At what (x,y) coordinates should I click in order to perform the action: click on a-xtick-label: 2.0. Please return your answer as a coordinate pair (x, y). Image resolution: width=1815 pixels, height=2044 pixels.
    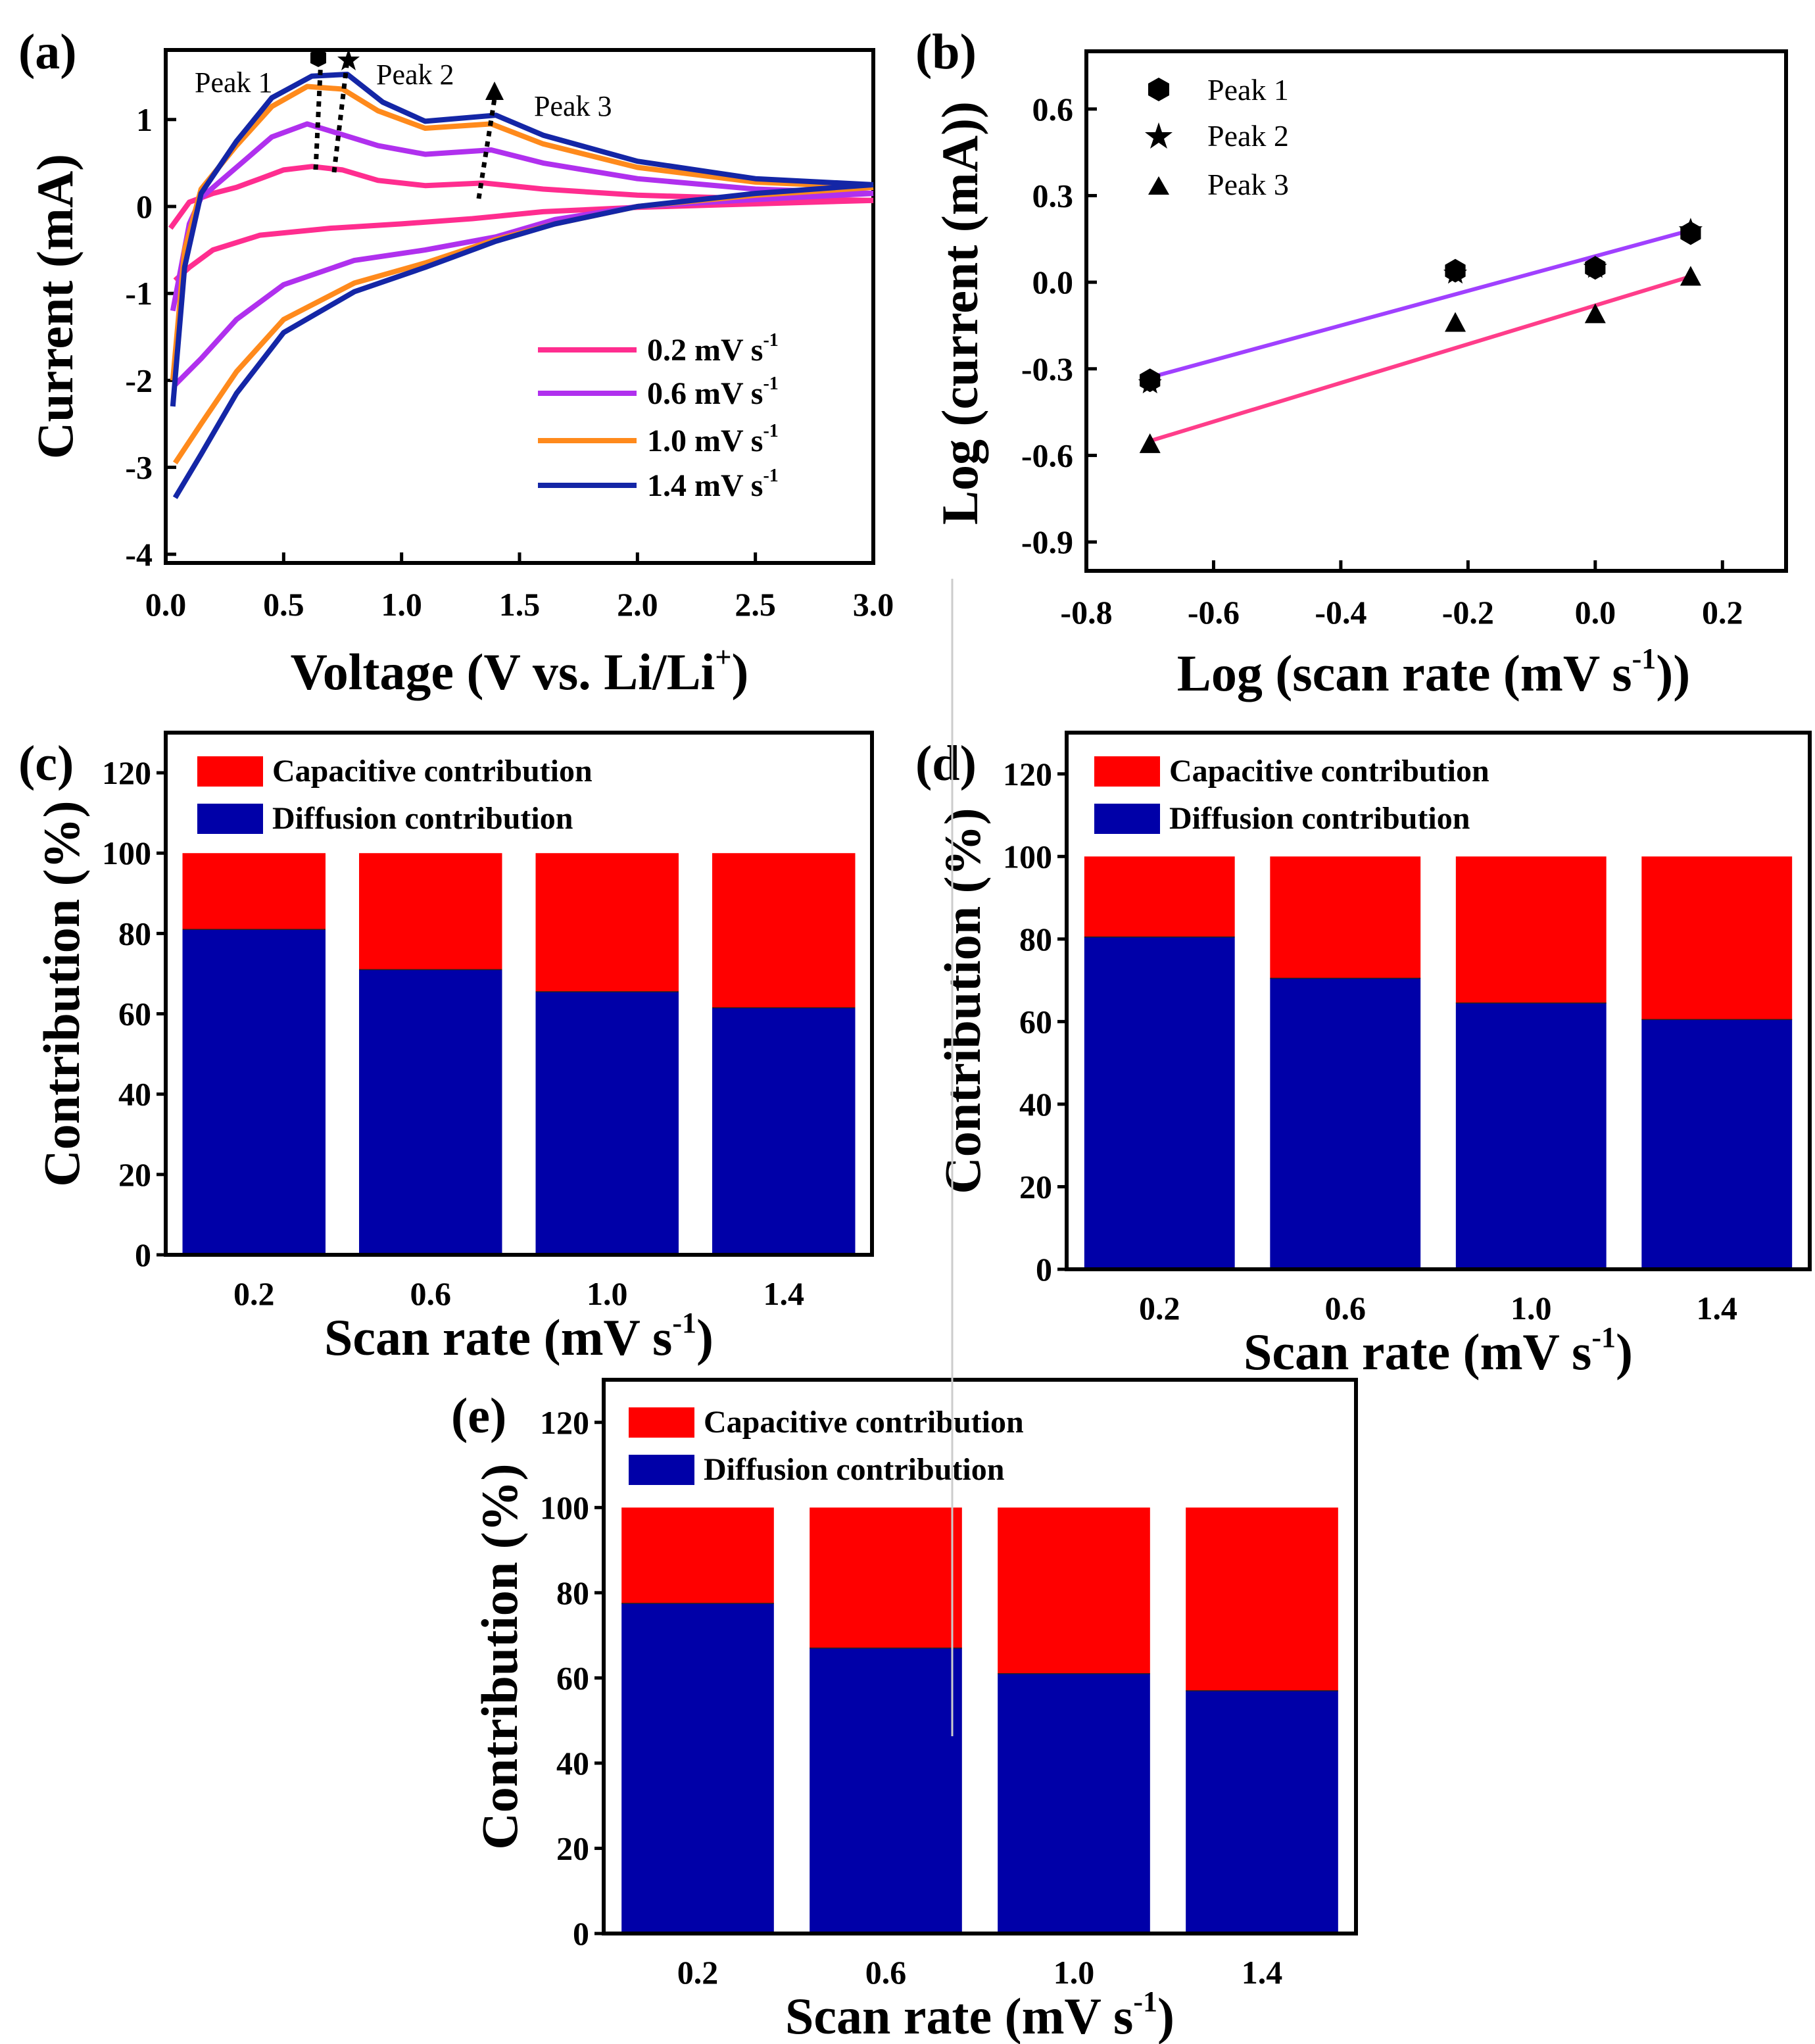
    Looking at the image, I should click on (637, 604).